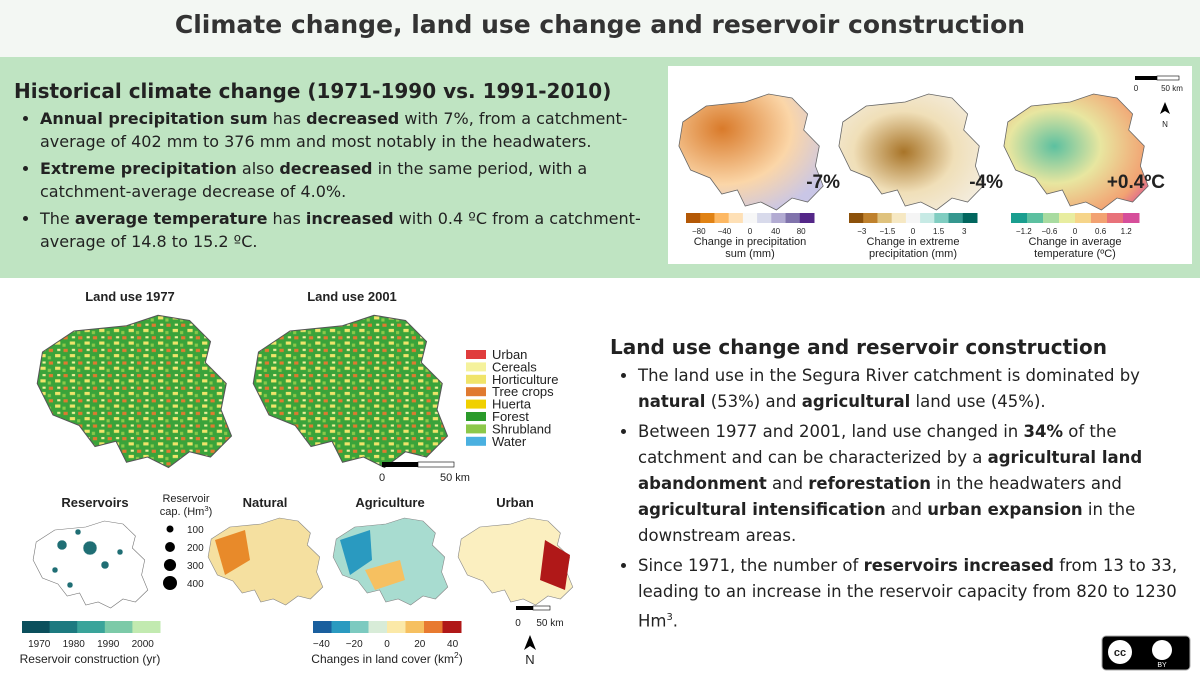 Image resolution: width=1200 pixels, height=675 pixels. What do you see at coordinates (206, 508) in the screenshot?
I see `sup-text: 3` at bounding box center [206, 508].